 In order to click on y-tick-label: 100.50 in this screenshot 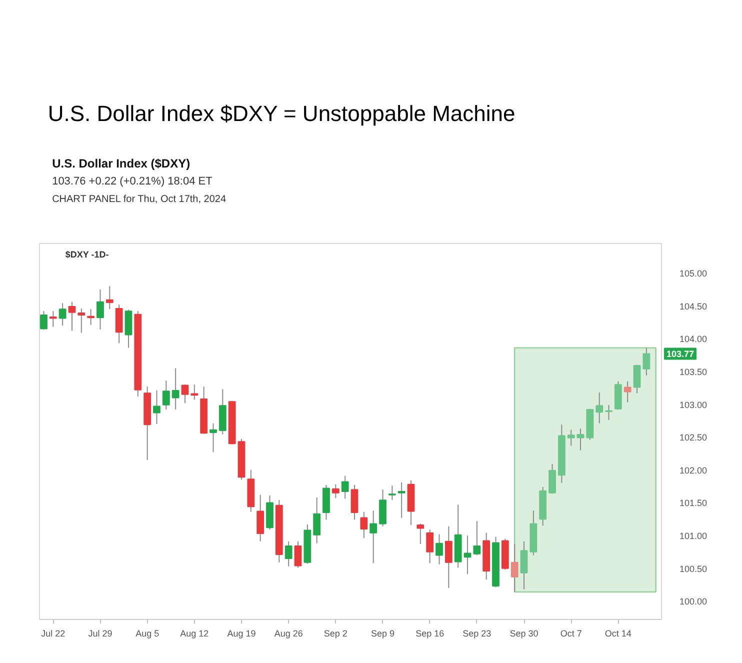, I will do `click(694, 569)`.